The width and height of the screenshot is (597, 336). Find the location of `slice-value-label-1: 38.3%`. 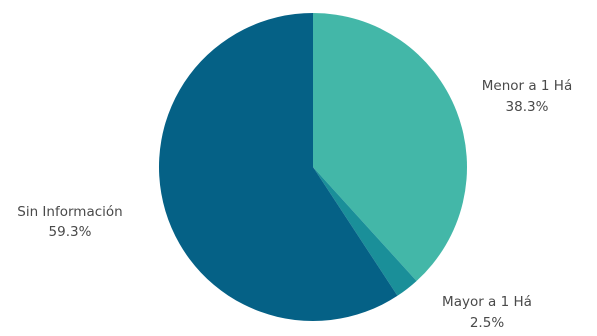

slice-value-label-1: 38.3% is located at coordinates (527, 107).